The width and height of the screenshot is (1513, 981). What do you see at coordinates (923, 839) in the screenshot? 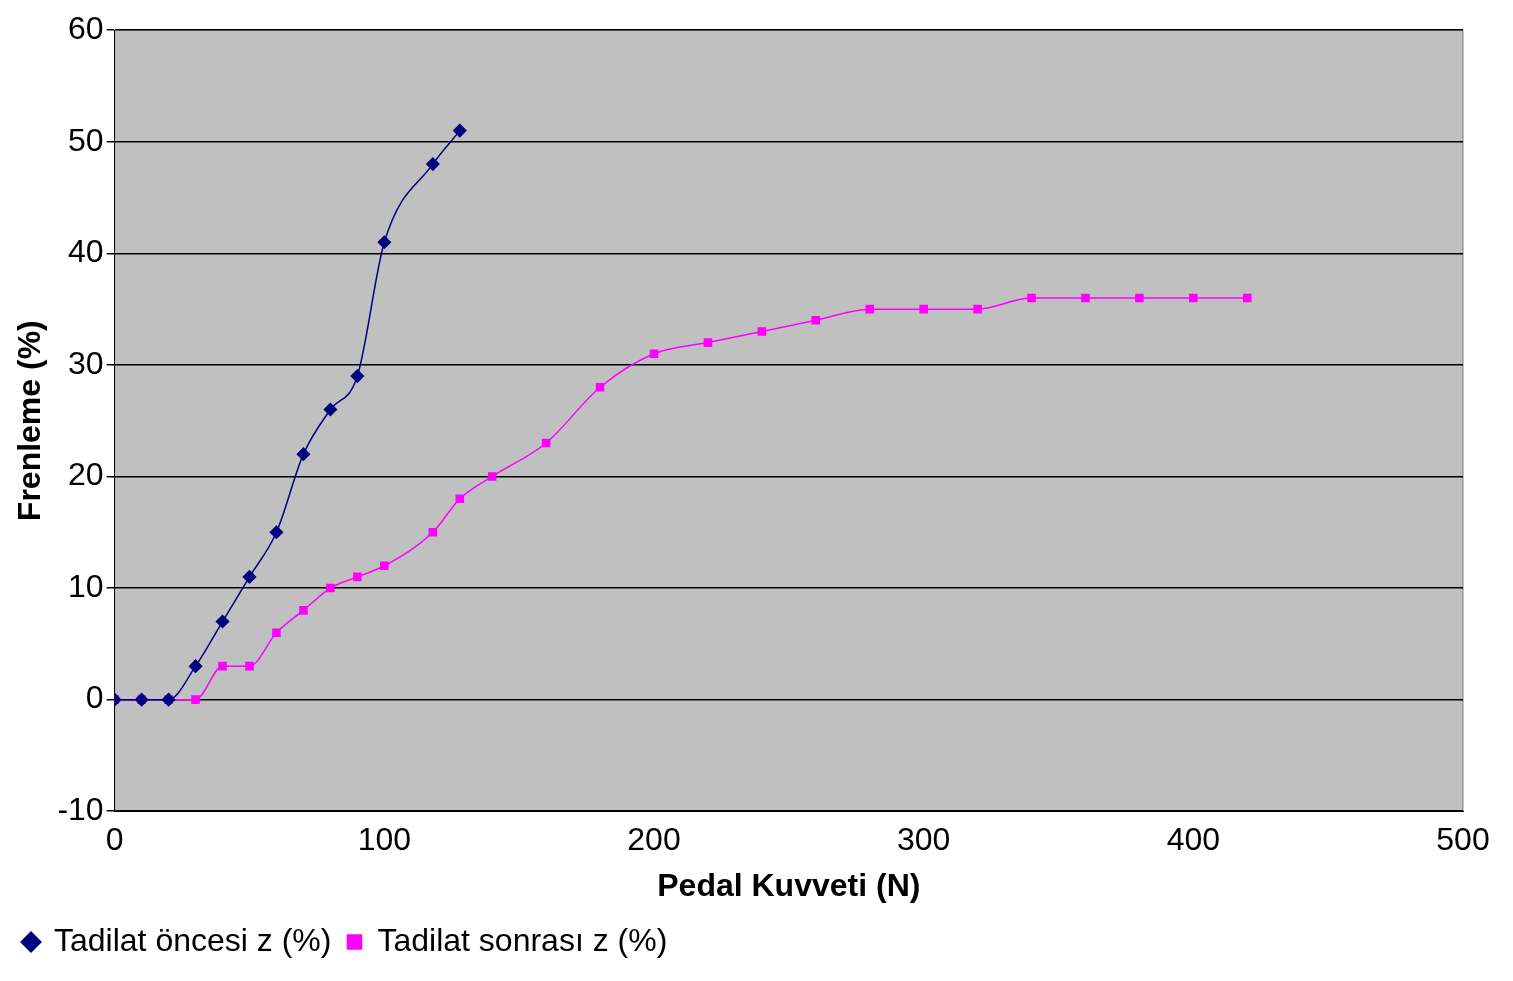
I see `x-tick-label: 300` at bounding box center [923, 839].